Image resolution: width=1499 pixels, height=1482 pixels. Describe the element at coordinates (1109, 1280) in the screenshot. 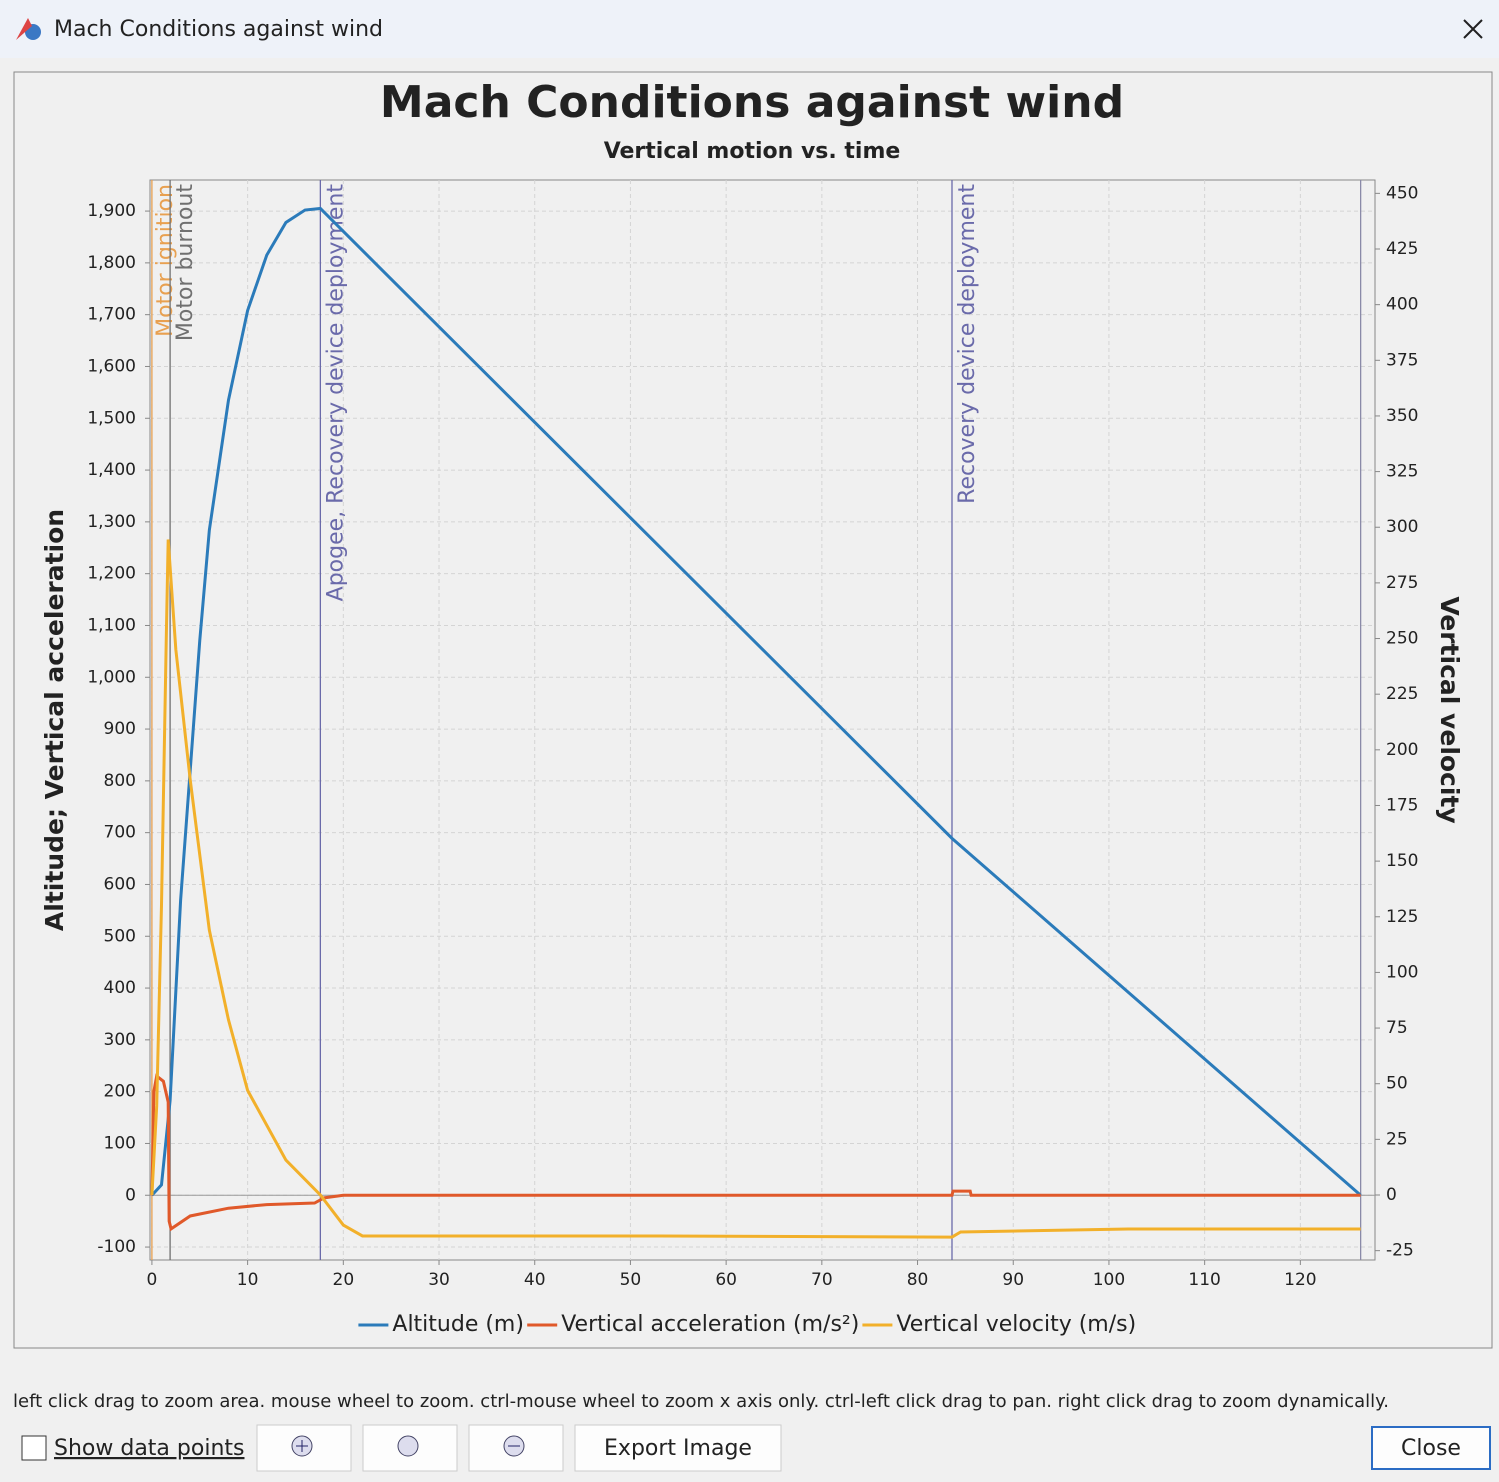

I see `x-tick-label: 100` at that location.